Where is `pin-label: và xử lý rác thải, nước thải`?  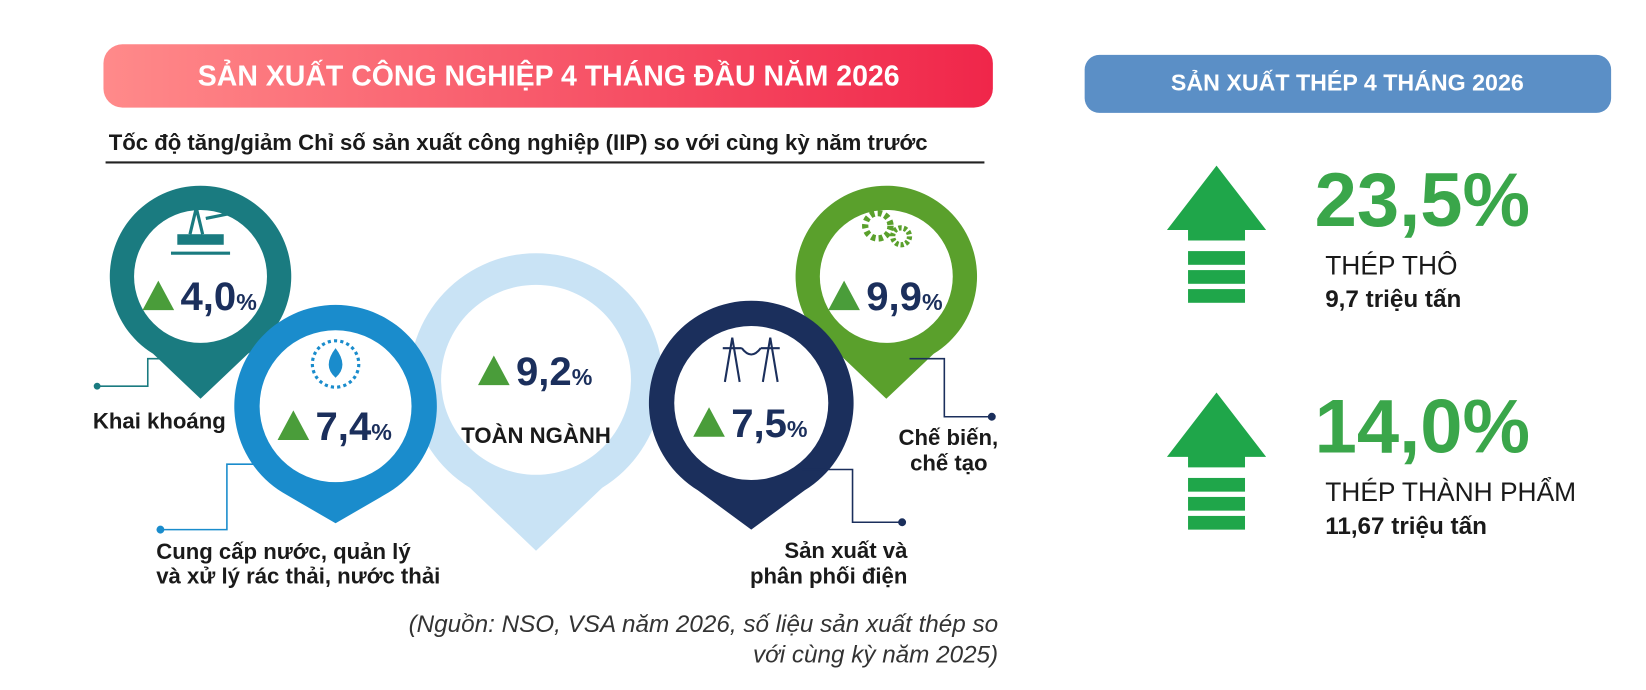
pin-label: và xử lý rác thải, nước thải is located at coordinates (298, 575).